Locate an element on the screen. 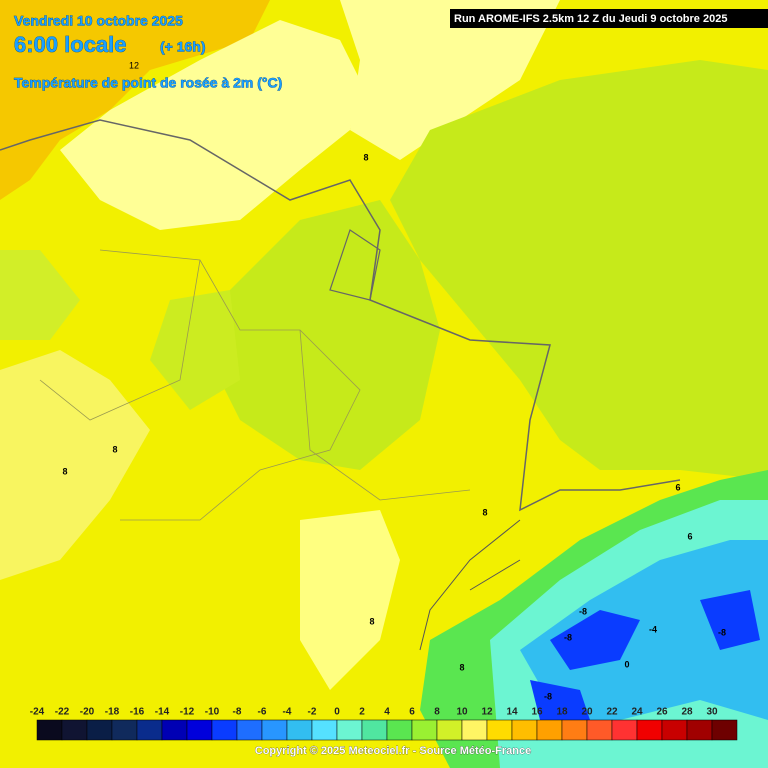 The width and height of the screenshot is (768, 768). legend-label: 16 is located at coordinates (537, 712).